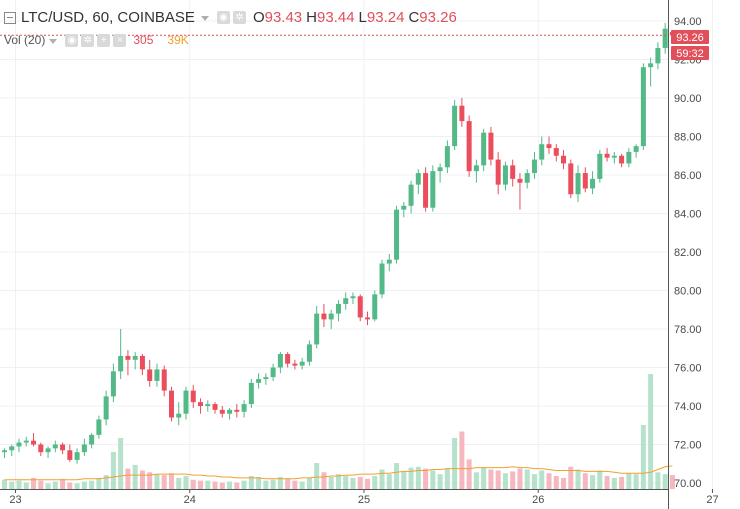  What do you see at coordinates (438, 17) in the screenshot?
I see `close-value: 93.26` at bounding box center [438, 17].